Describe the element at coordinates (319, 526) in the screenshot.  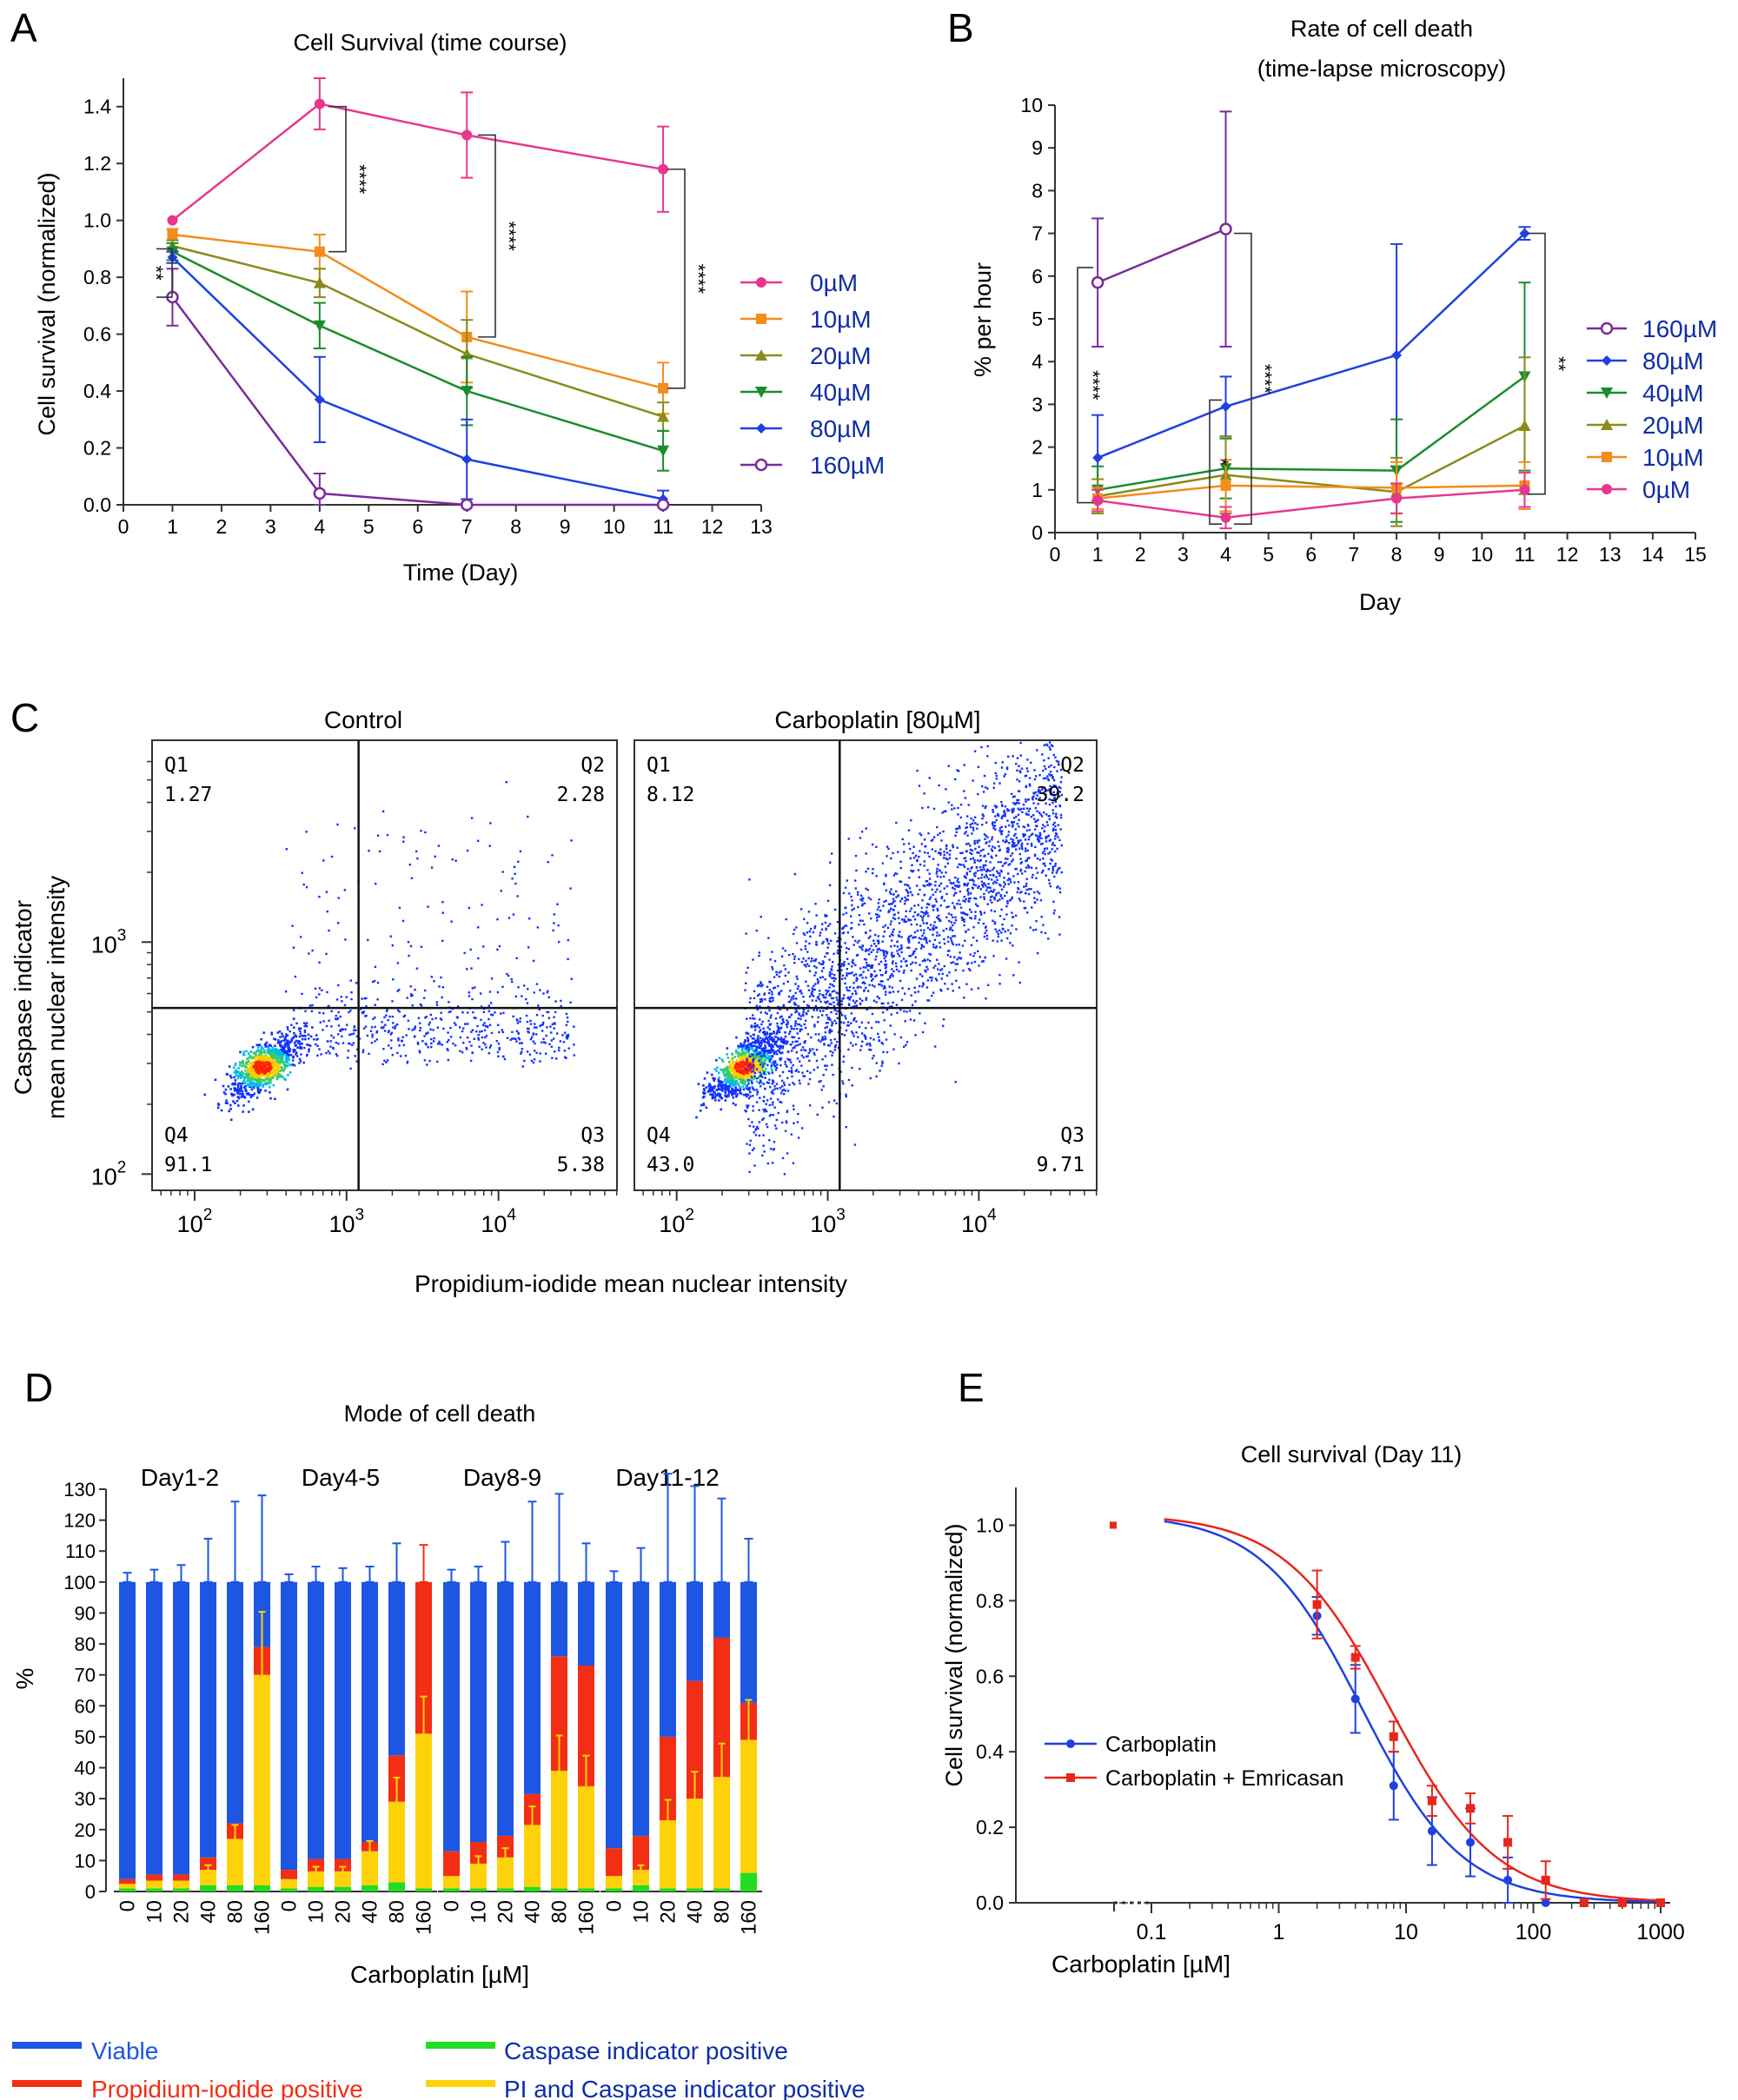
I see `panel-a-x-tick-label: 4` at that location.